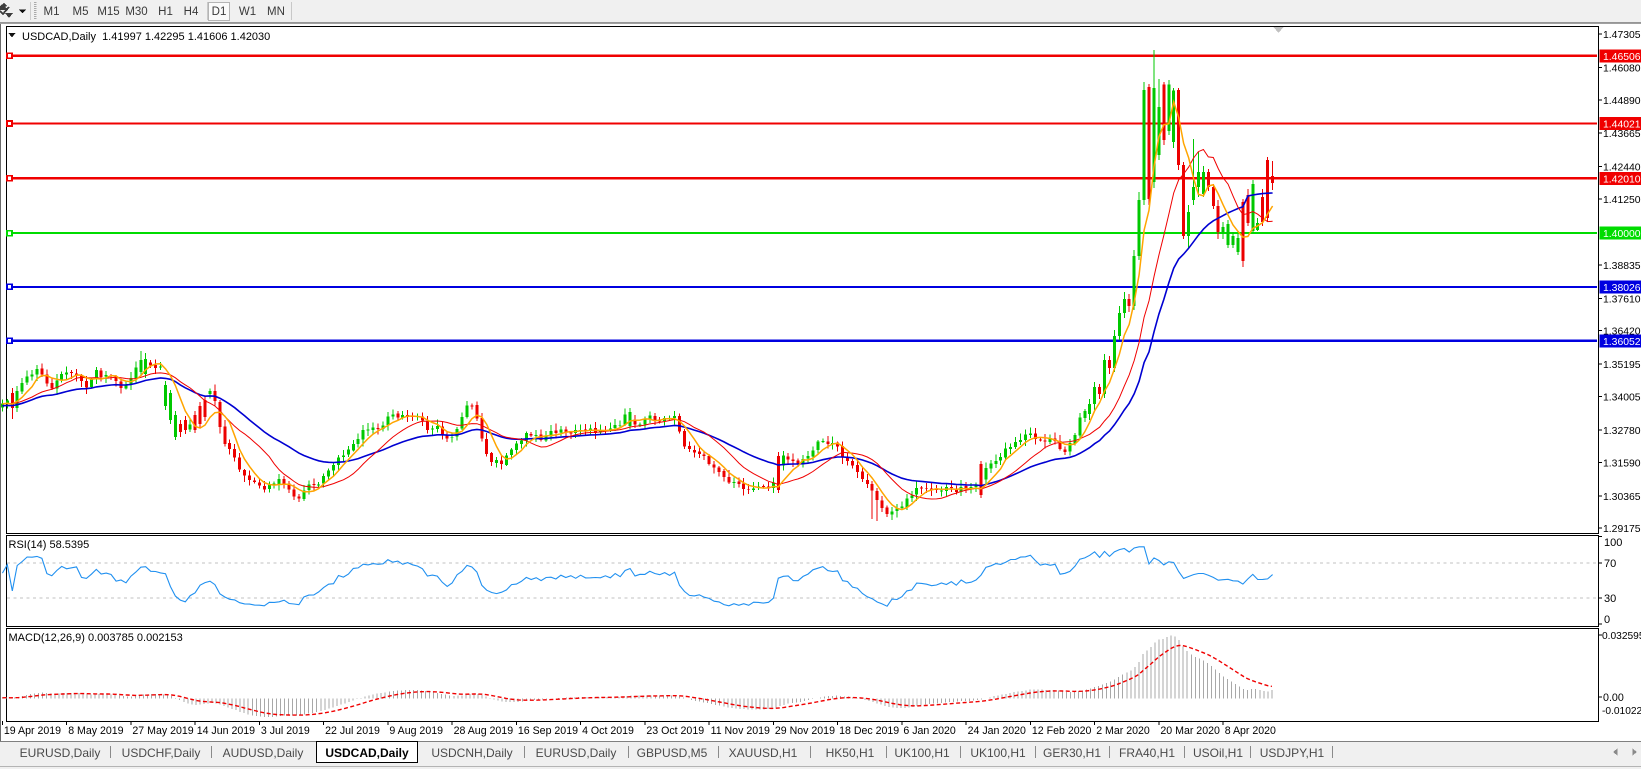 The width and height of the screenshot is (1641, 769). I want to click on svg-text: 19 Apr 2019, so click(32, 731).